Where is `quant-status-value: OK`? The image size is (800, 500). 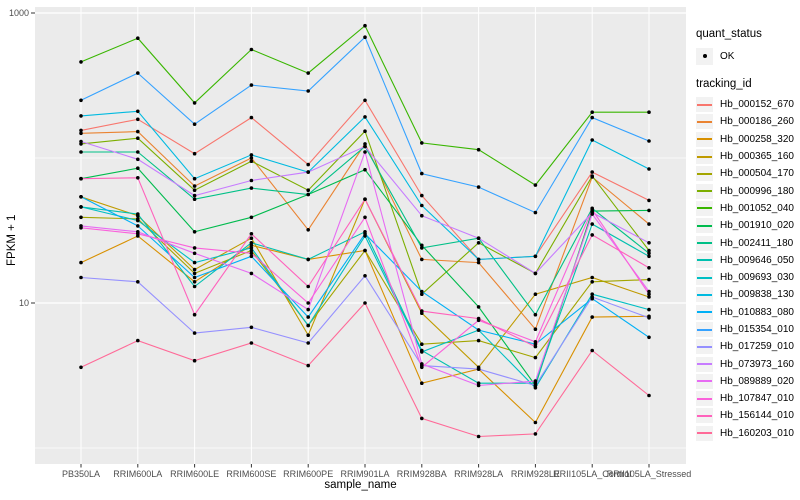 quant-status-value: OK is located at coordinates (727, 56).